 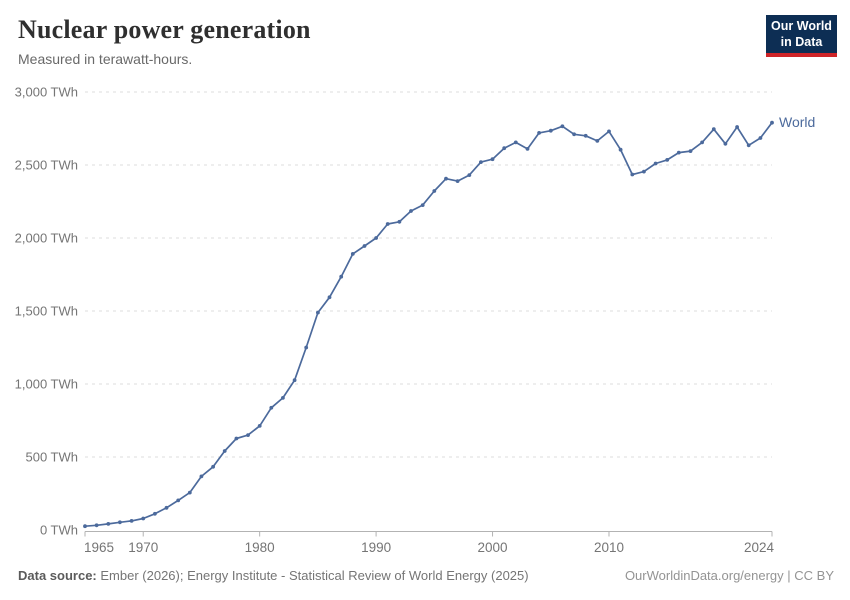 What do you see at coordinates (376, 547) in the screenshot?
I see `x-axis-tick-label: 1990` at bounding box center [376, 547].